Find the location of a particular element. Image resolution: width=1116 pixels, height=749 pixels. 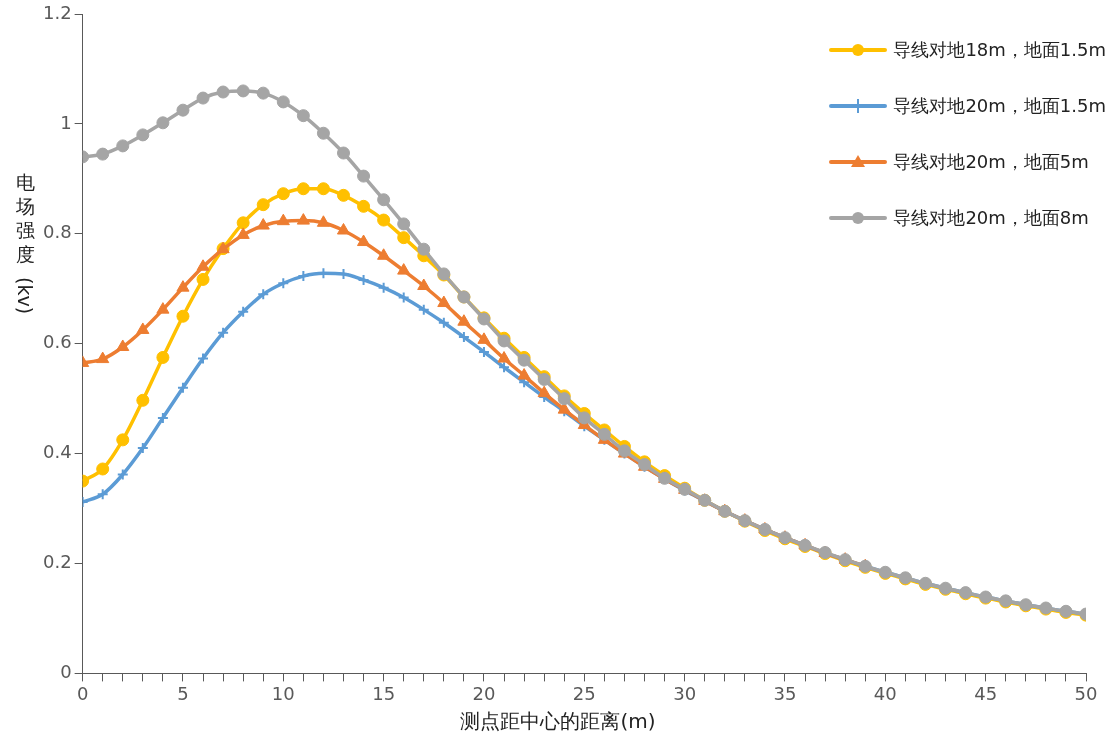

y-tick-label: 0.6 is located at coordinates (57, 342).